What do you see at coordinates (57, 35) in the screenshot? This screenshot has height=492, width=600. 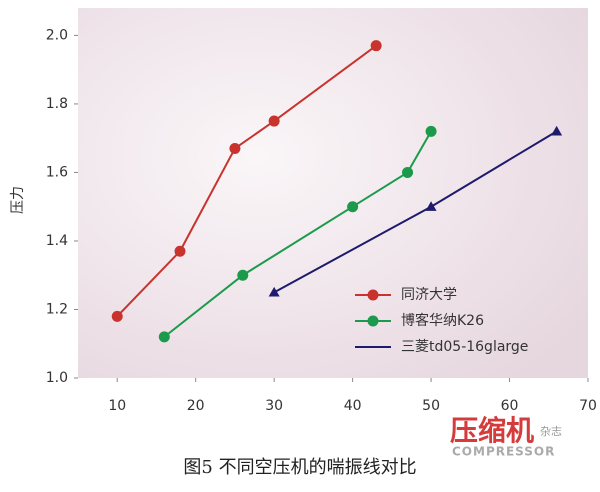 I see `y-tick-label: 2.0` at bounding box center [57, 35].